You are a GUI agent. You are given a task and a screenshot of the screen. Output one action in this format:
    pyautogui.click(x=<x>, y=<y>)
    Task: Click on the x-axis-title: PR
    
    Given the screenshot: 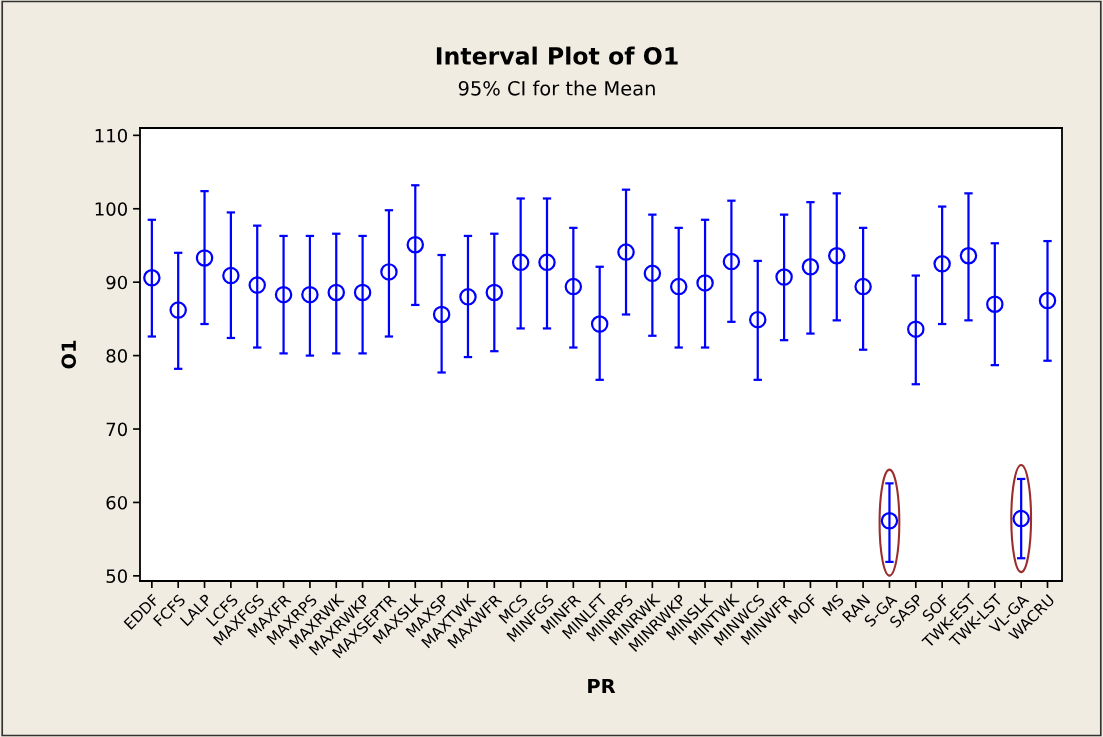 What is the action you would take?
    pyautogui.click(x=602, y=686)
    